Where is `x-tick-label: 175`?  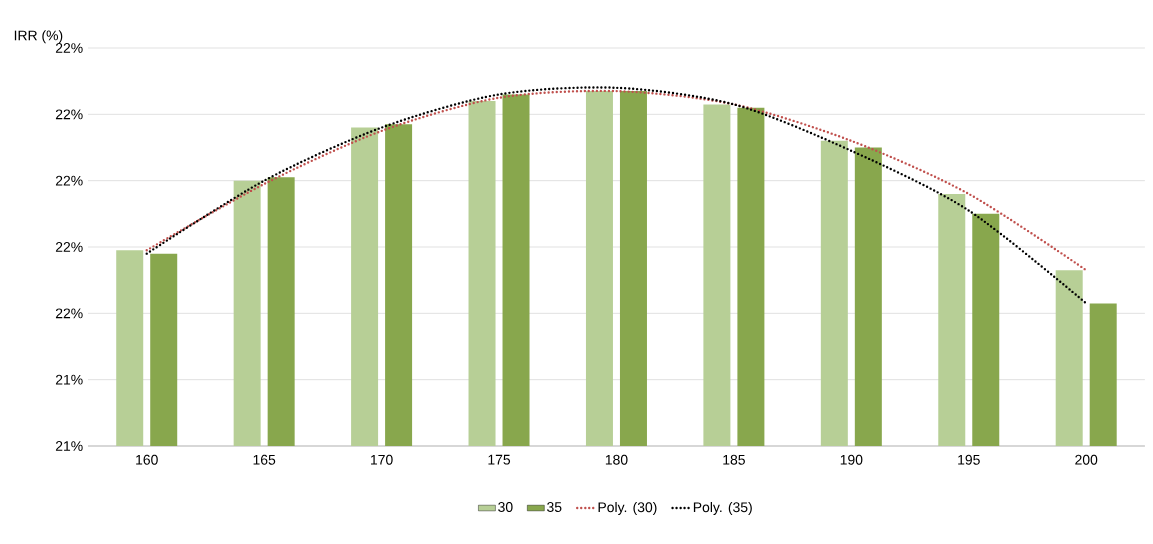
x-tick-label: 175 is located at coordinates (499, 459).